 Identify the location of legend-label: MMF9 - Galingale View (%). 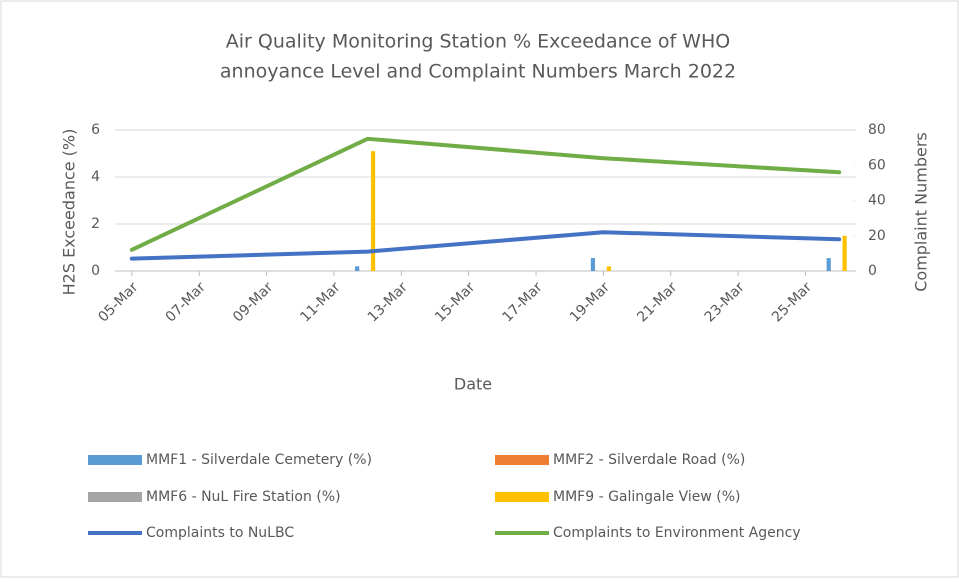
(646, 497).